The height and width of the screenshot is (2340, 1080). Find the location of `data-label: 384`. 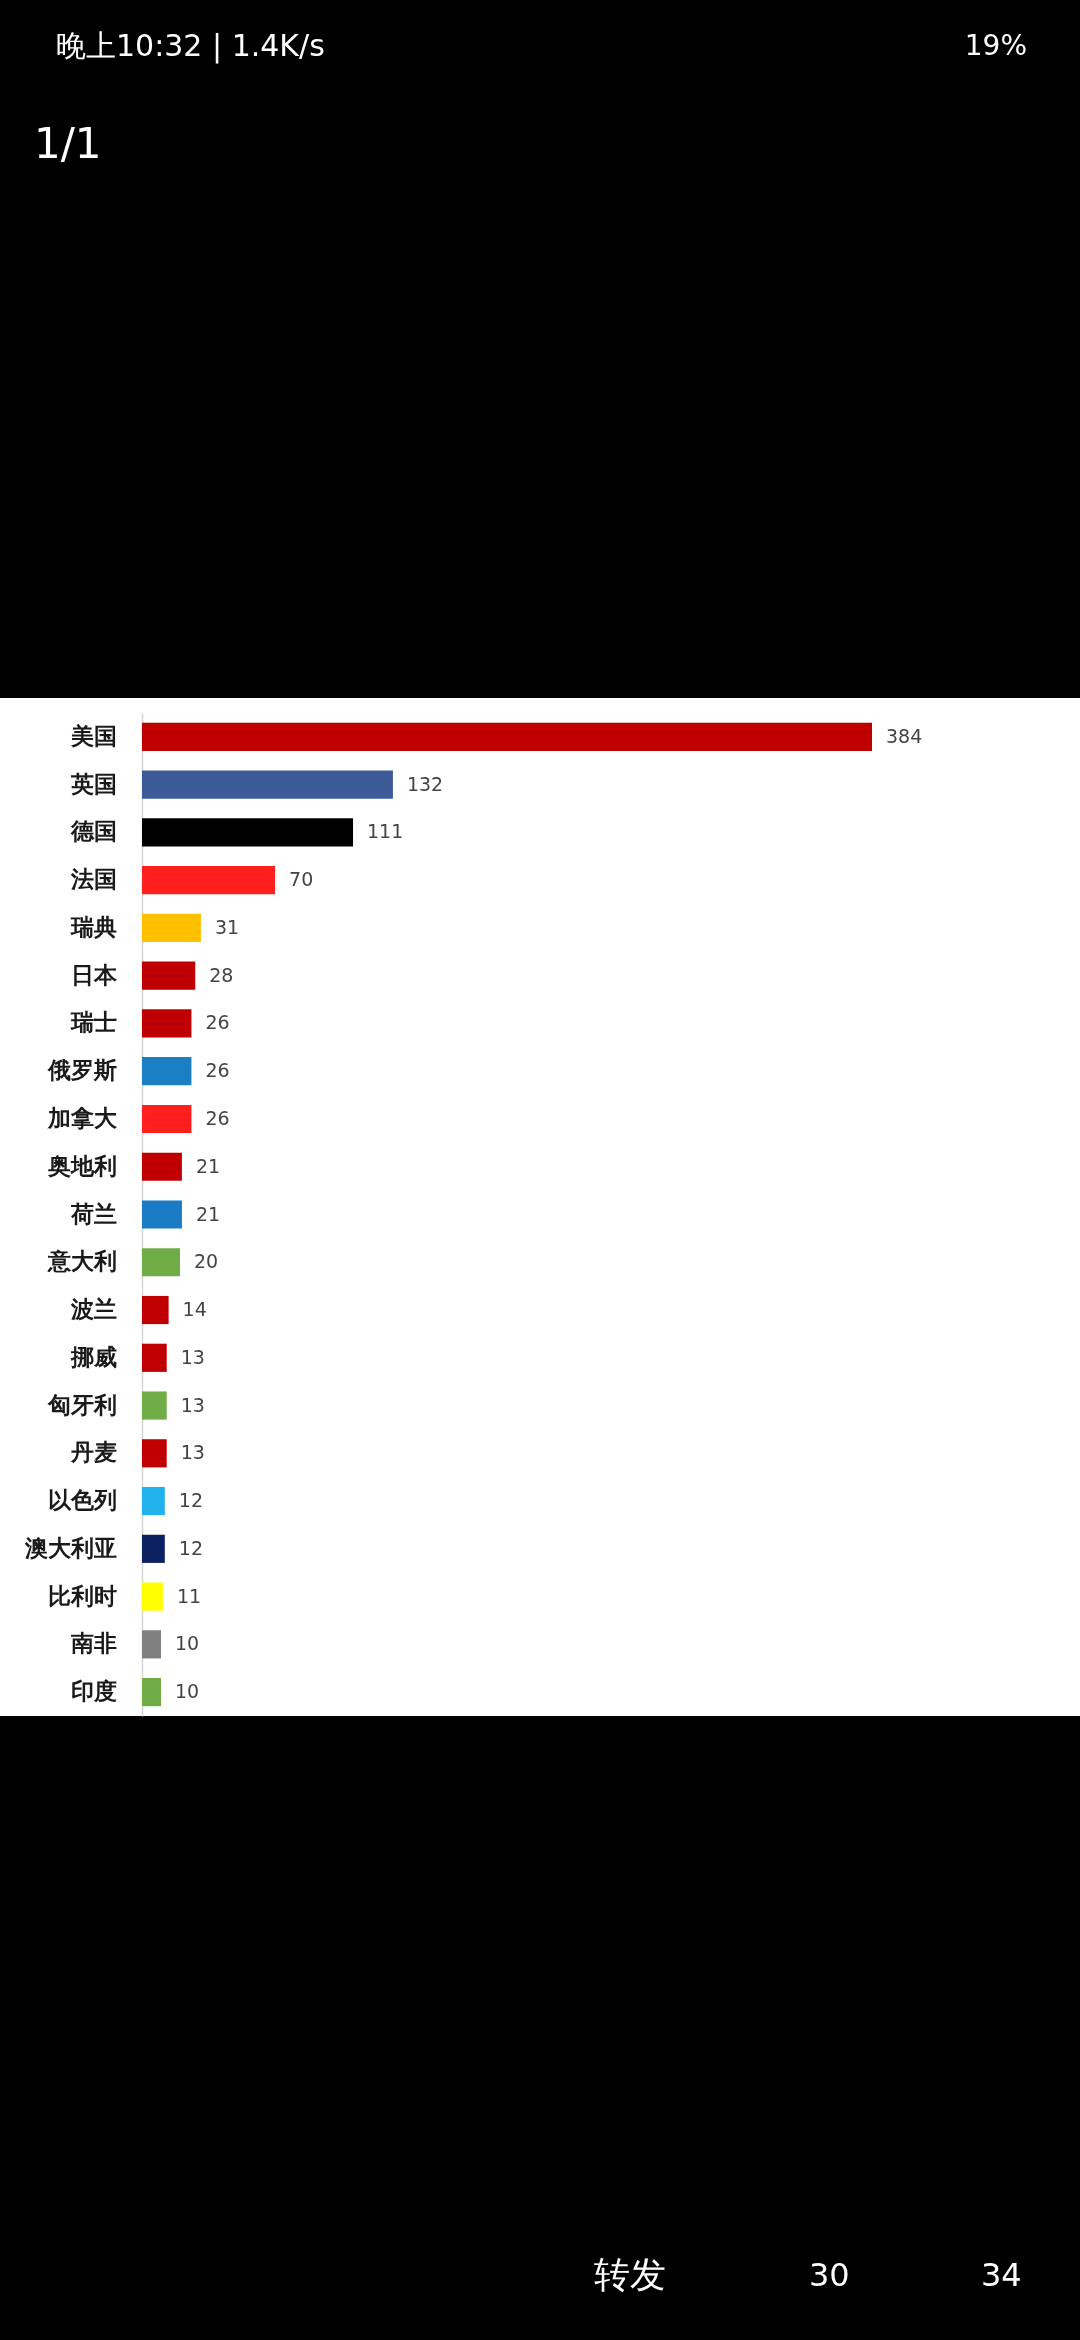

data-label: 384 is located at coordinates (904, 735).